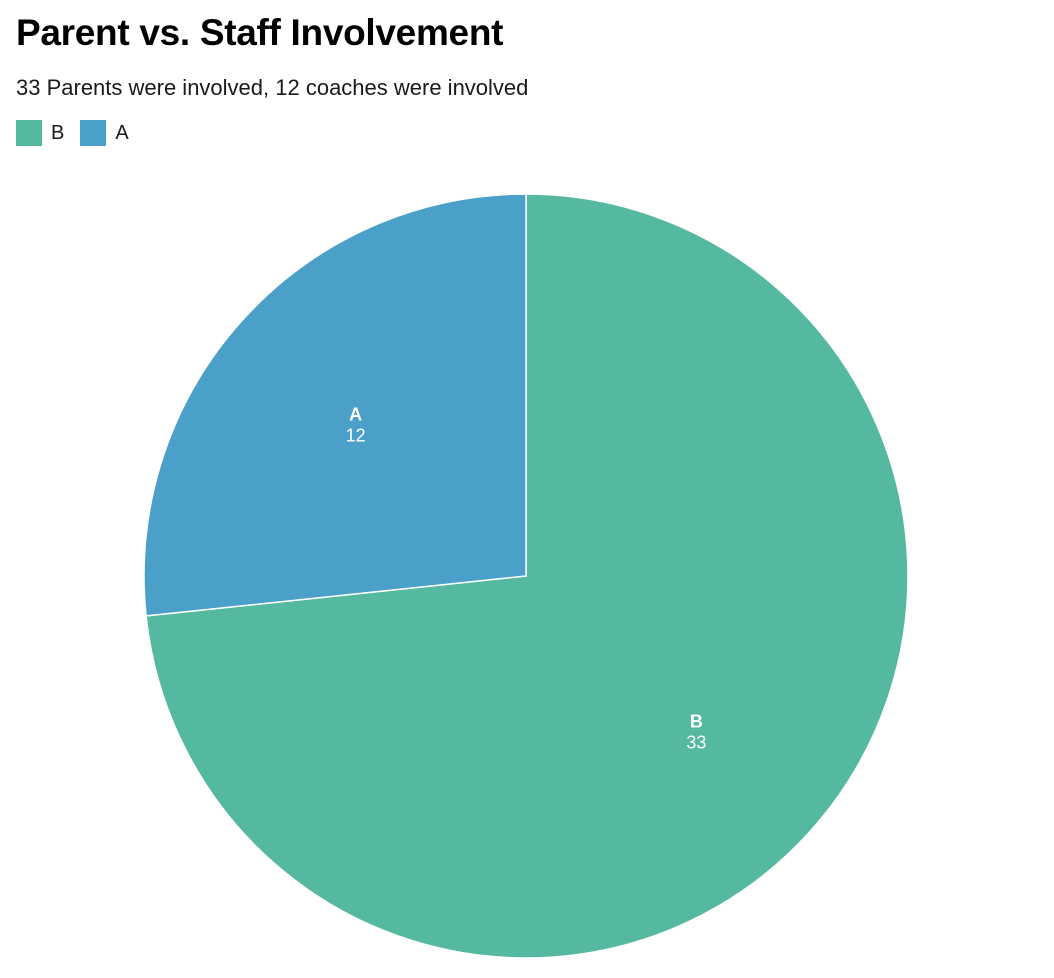 Image resolution: width=1054 pixels, height=978 pixels. I want to click on legend-item-b: B, so click(40, 133).